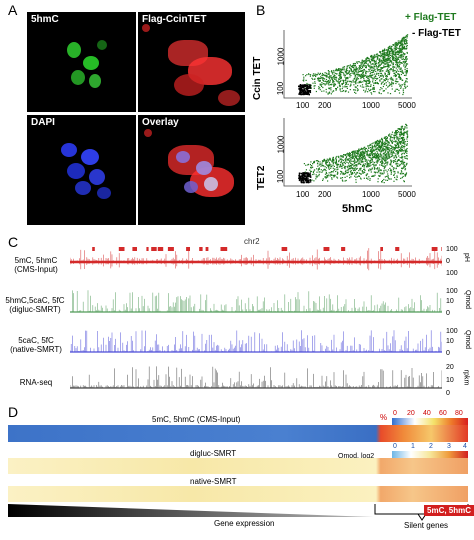  What do you see at coordinates (81, 170) in the screenshot?
I see `micrograph-dapi: DAPI` at bounding box center [81, 170].